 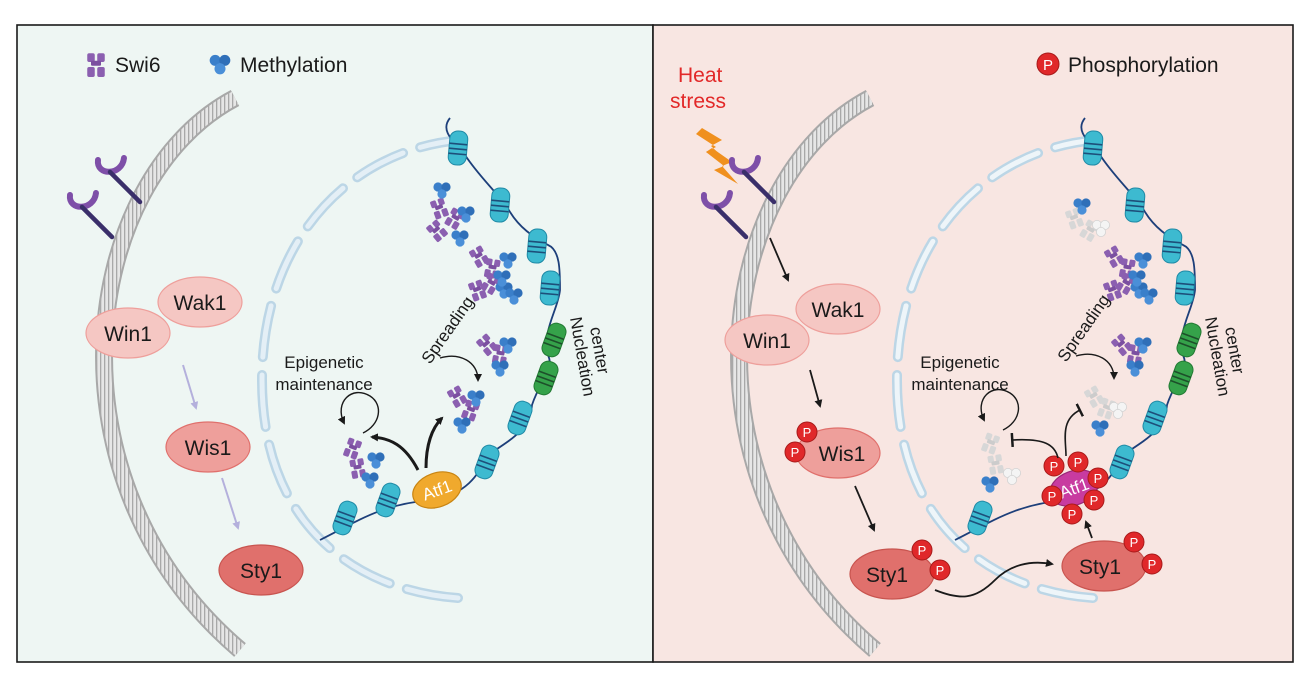 I want to click on sty1-translocation-arrow, so click(x=994, y=578).